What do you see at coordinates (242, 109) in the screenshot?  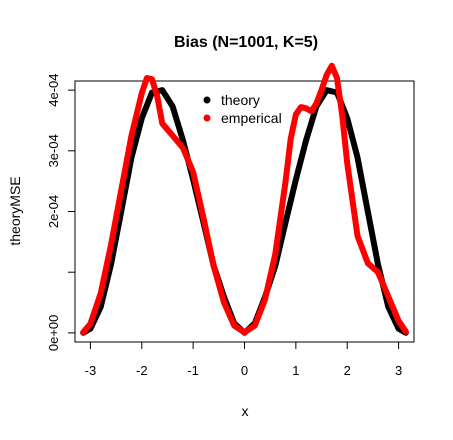 I see `legend: theory emperical` at bounding box center [242, 109].